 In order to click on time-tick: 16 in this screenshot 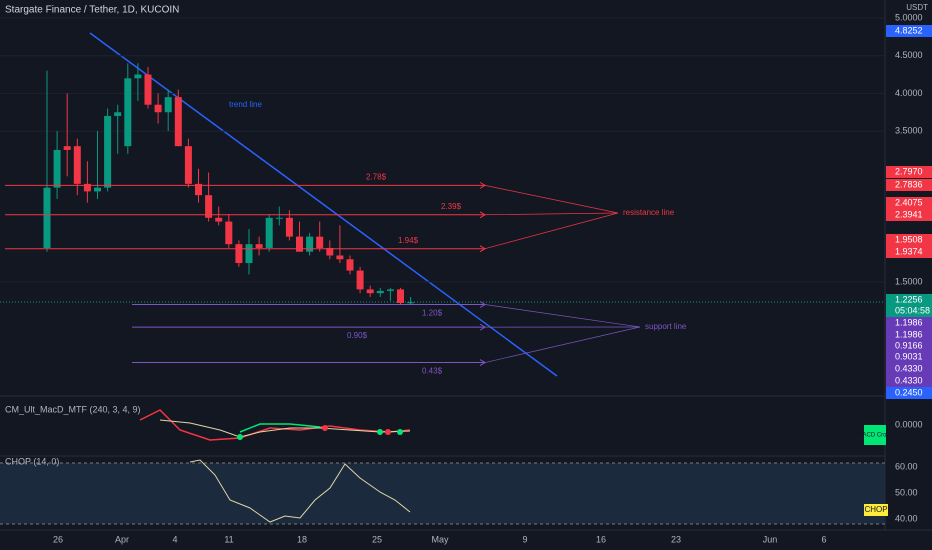, I will do `click(601, 539)`.